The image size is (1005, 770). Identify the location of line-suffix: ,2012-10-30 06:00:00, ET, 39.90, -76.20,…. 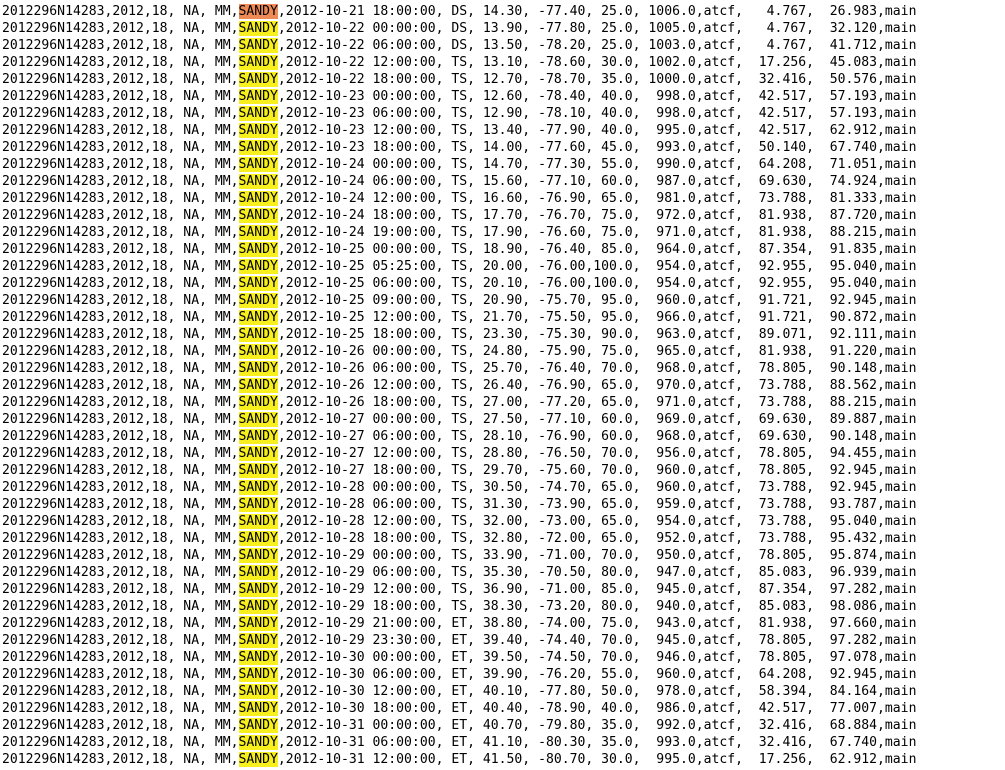
(597, 674).